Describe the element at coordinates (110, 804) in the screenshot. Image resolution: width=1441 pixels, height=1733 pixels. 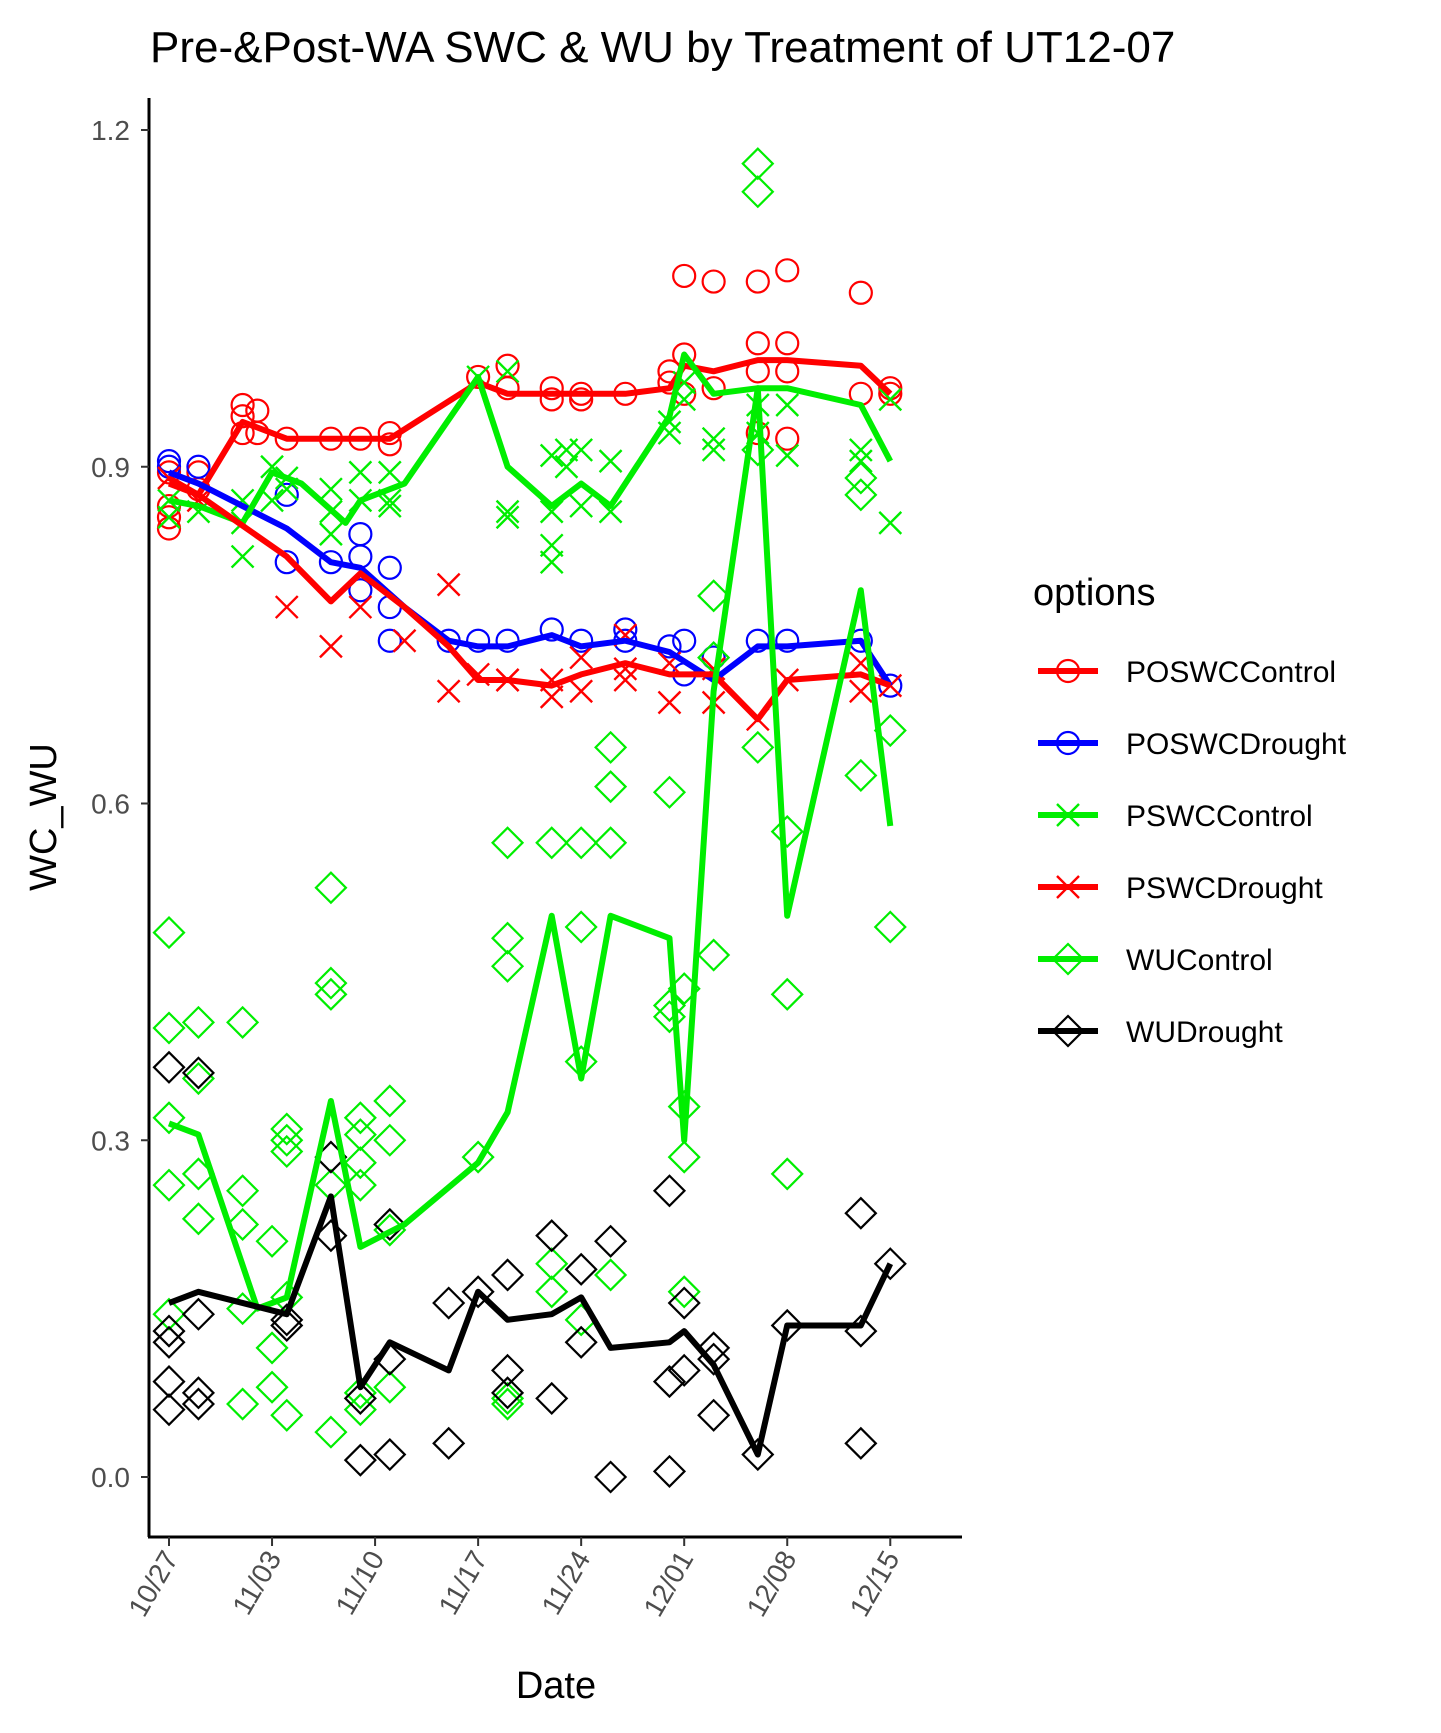
I see `y-tick-label: 0.6` at that location.